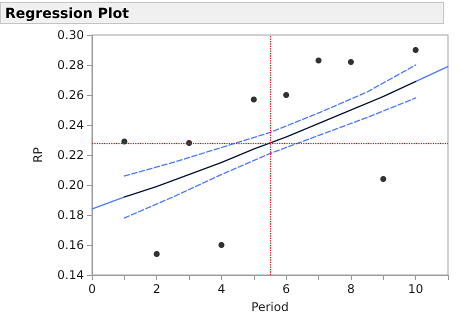 The image size is (466, 329). I want to click on y-tick-label: 0.22, so click(70, 155).